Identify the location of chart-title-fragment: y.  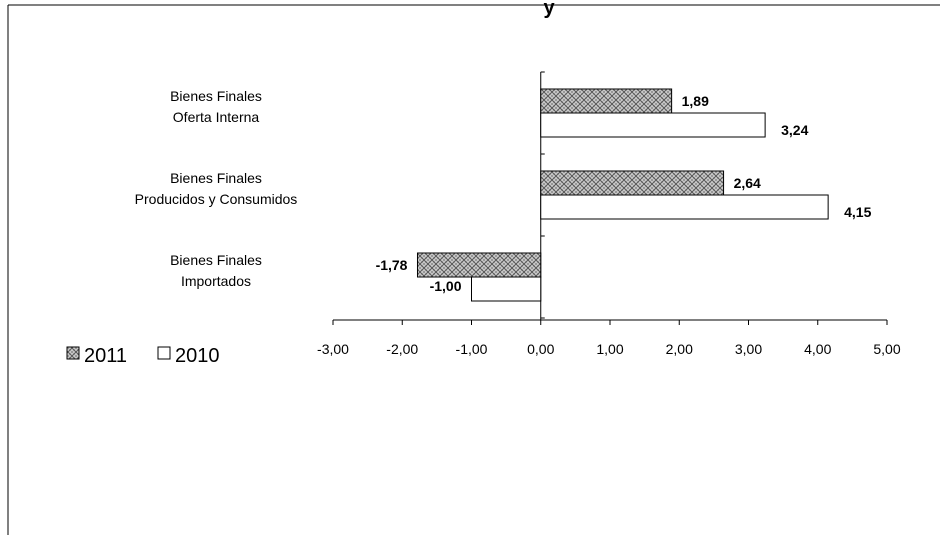
(549, 9).